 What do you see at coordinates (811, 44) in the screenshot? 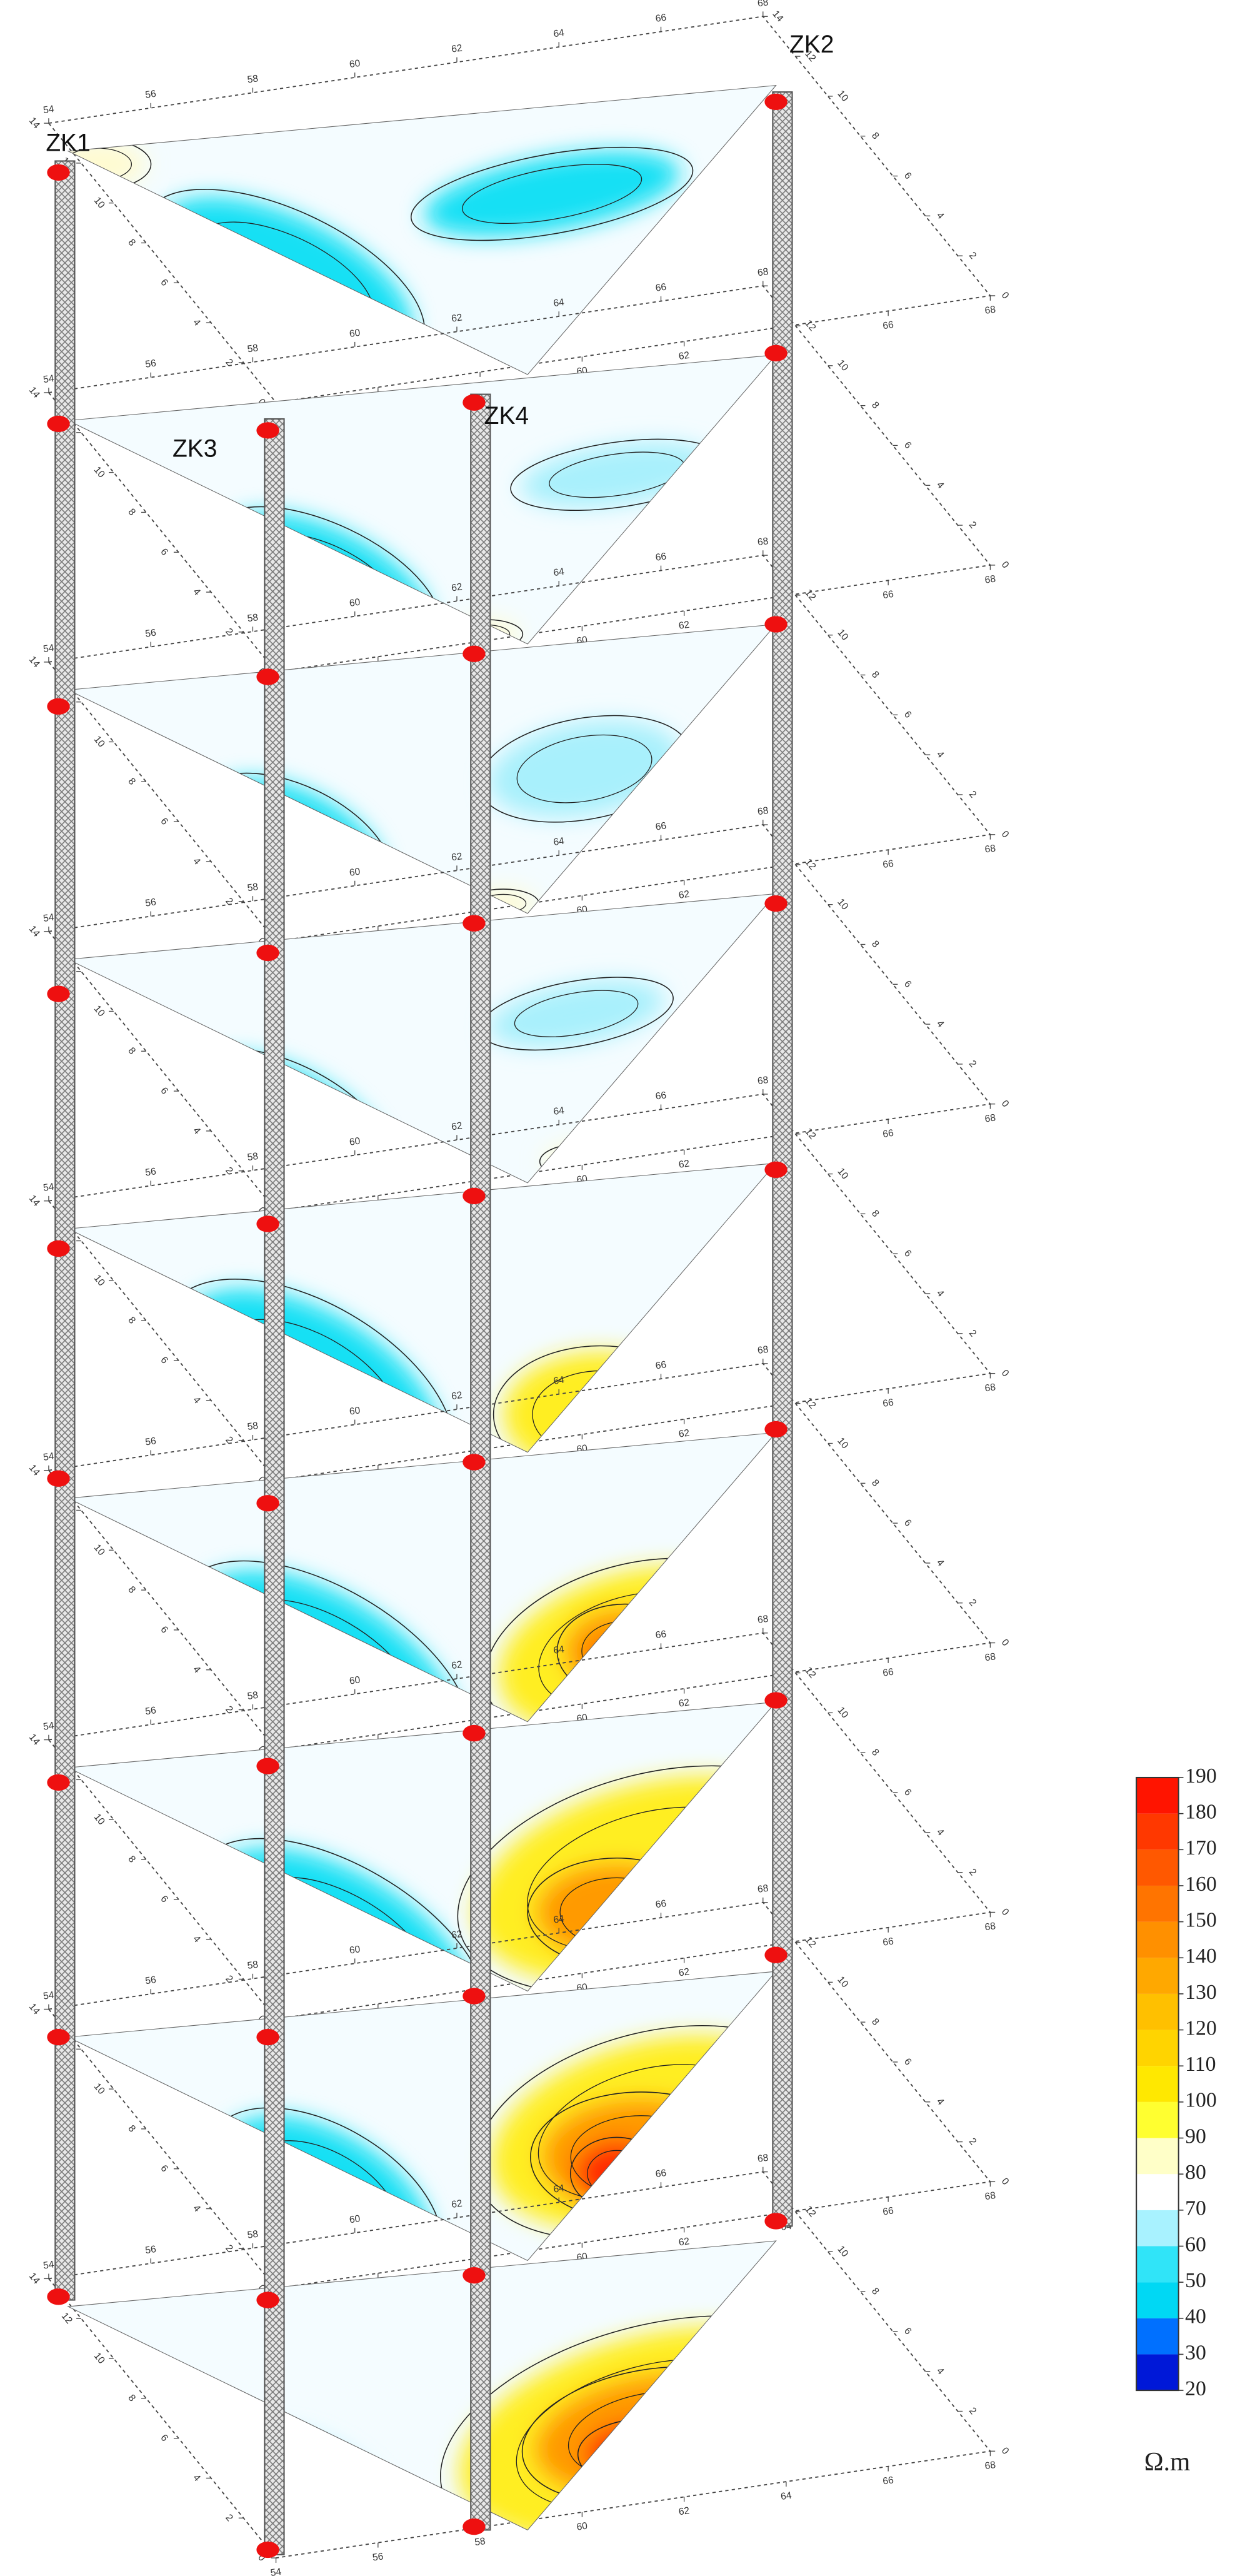
I see `borehole-label: ZK2` at bounding box center [811, 44].